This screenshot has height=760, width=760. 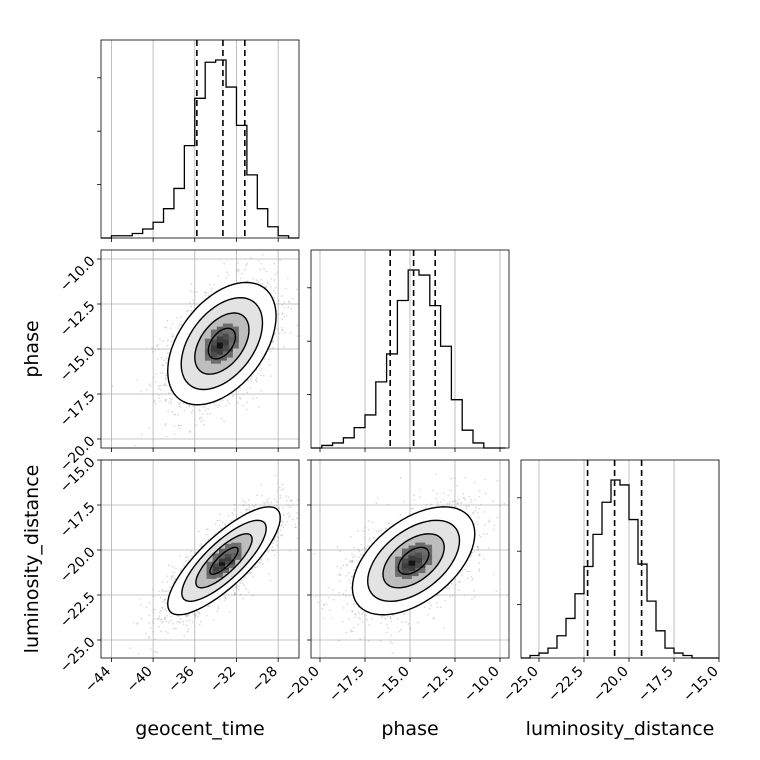 What do you see at coordinates (409, 563) in the screenshot?
I see `density-content` at bounding box center [409, 563].